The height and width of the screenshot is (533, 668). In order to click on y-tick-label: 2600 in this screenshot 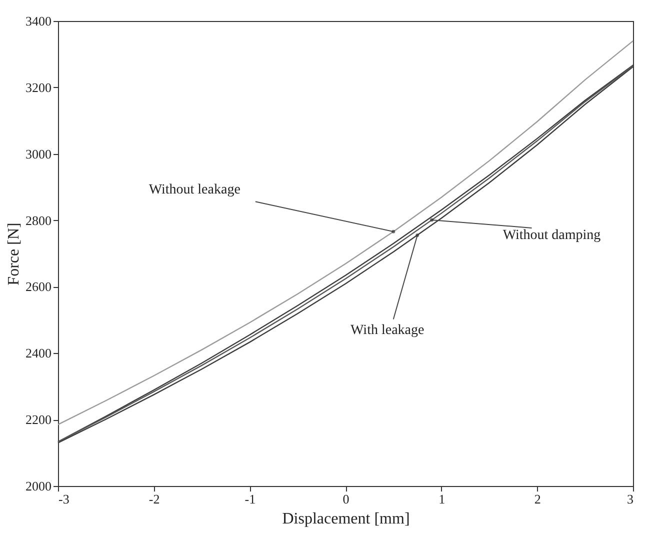, I will do `click(39, 286)`.